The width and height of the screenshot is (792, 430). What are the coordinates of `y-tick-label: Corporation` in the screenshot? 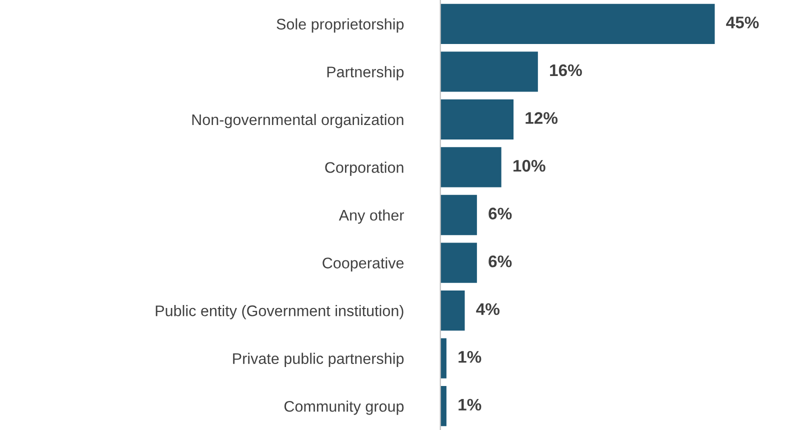 It's located at (364, 169).